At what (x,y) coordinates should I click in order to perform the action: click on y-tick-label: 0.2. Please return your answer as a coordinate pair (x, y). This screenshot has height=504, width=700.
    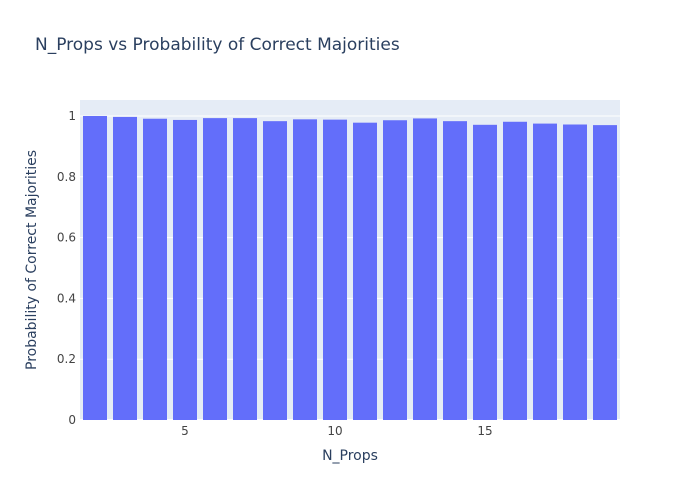
    Looking at the image, I should click on (66, 359).